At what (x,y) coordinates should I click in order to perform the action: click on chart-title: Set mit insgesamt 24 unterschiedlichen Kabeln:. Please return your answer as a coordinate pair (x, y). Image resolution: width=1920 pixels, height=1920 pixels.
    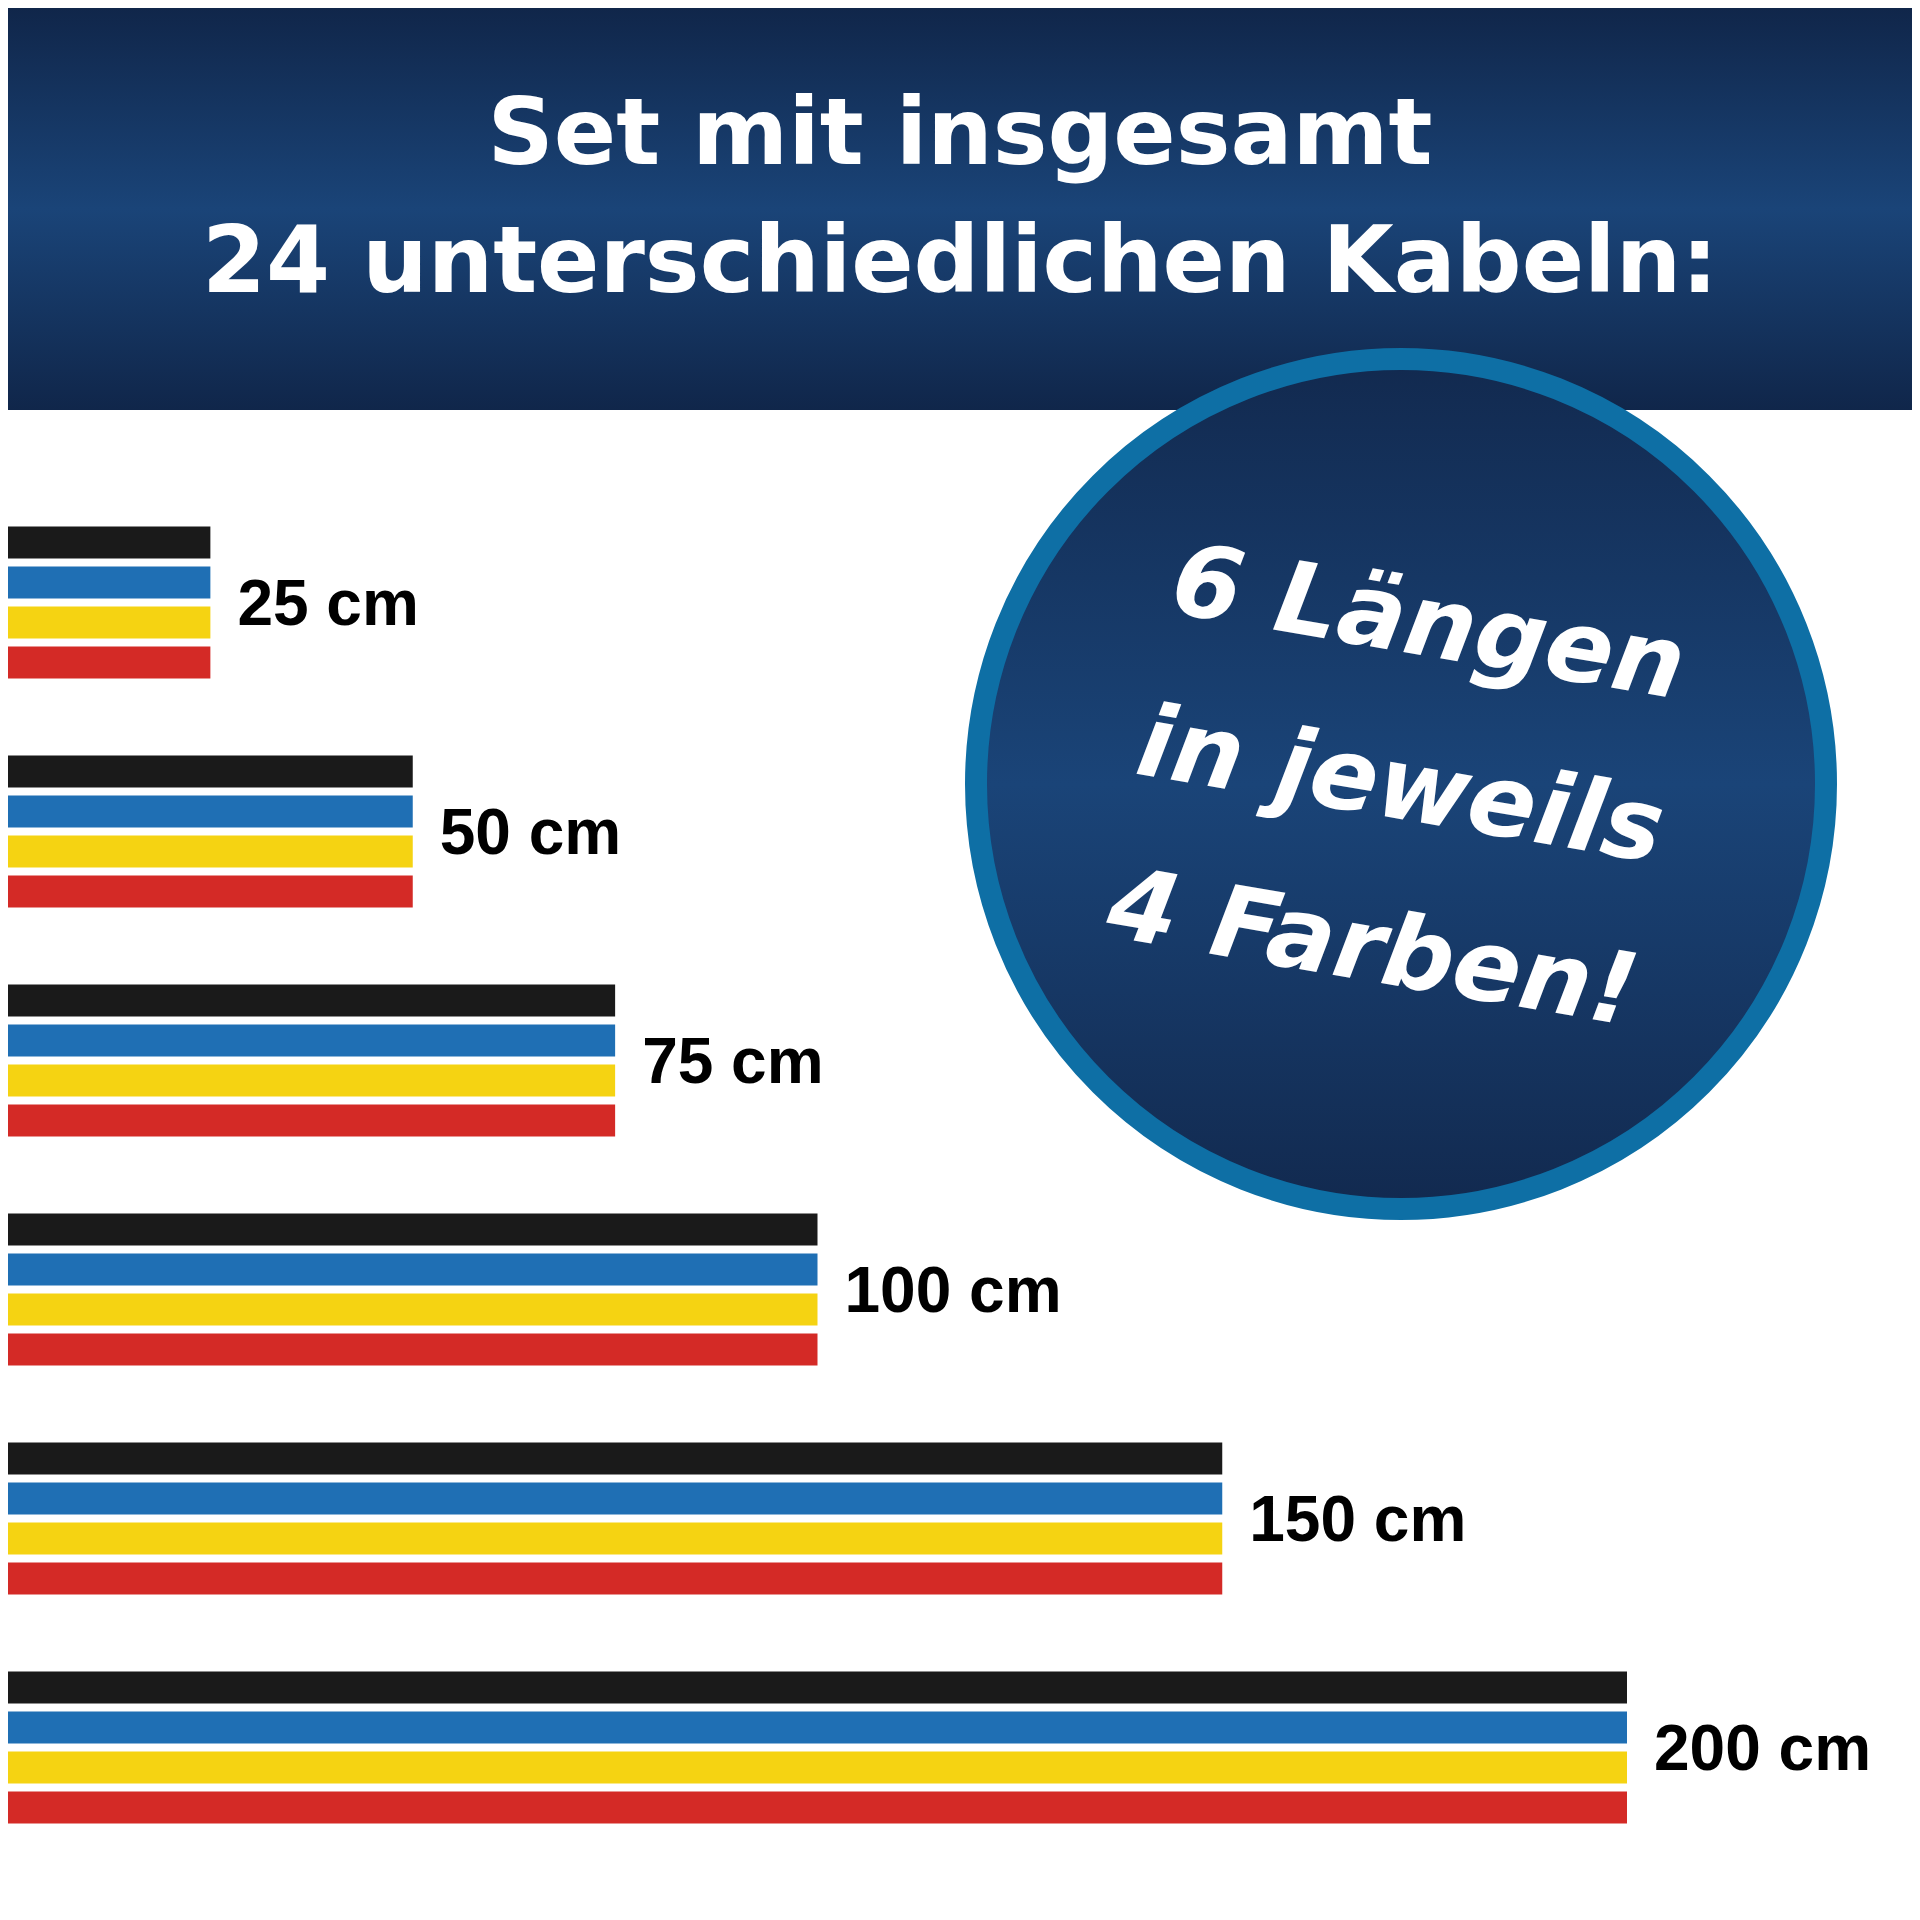
    Looking at the image, I should click on (960, 196).